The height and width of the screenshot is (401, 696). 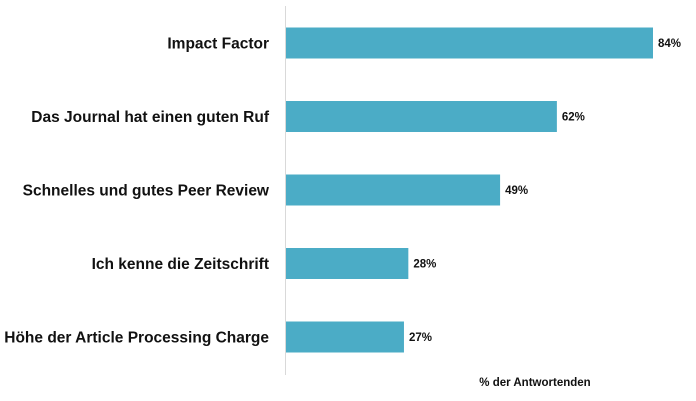 I want to click on value-label-2: 49%, so click(x=516, y=191).